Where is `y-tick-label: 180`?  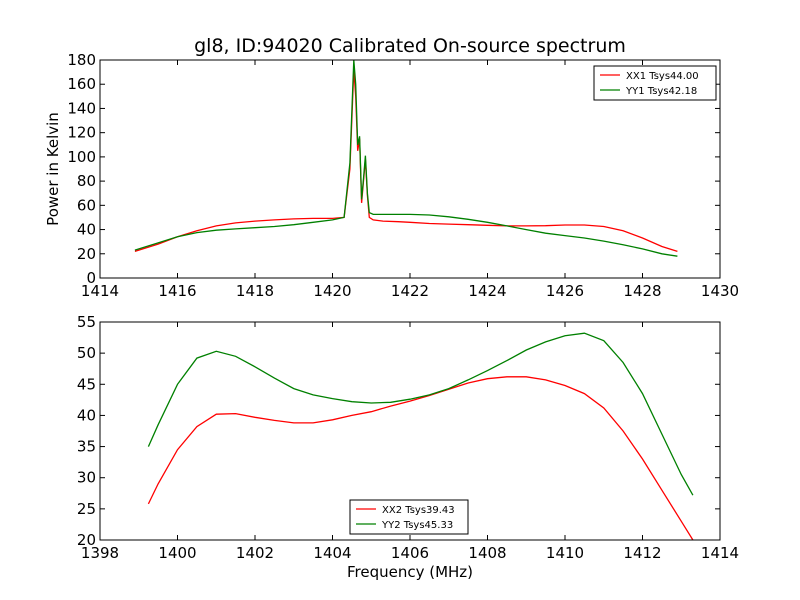 y-tick-label: 180 is located at coordinates (81, 60).